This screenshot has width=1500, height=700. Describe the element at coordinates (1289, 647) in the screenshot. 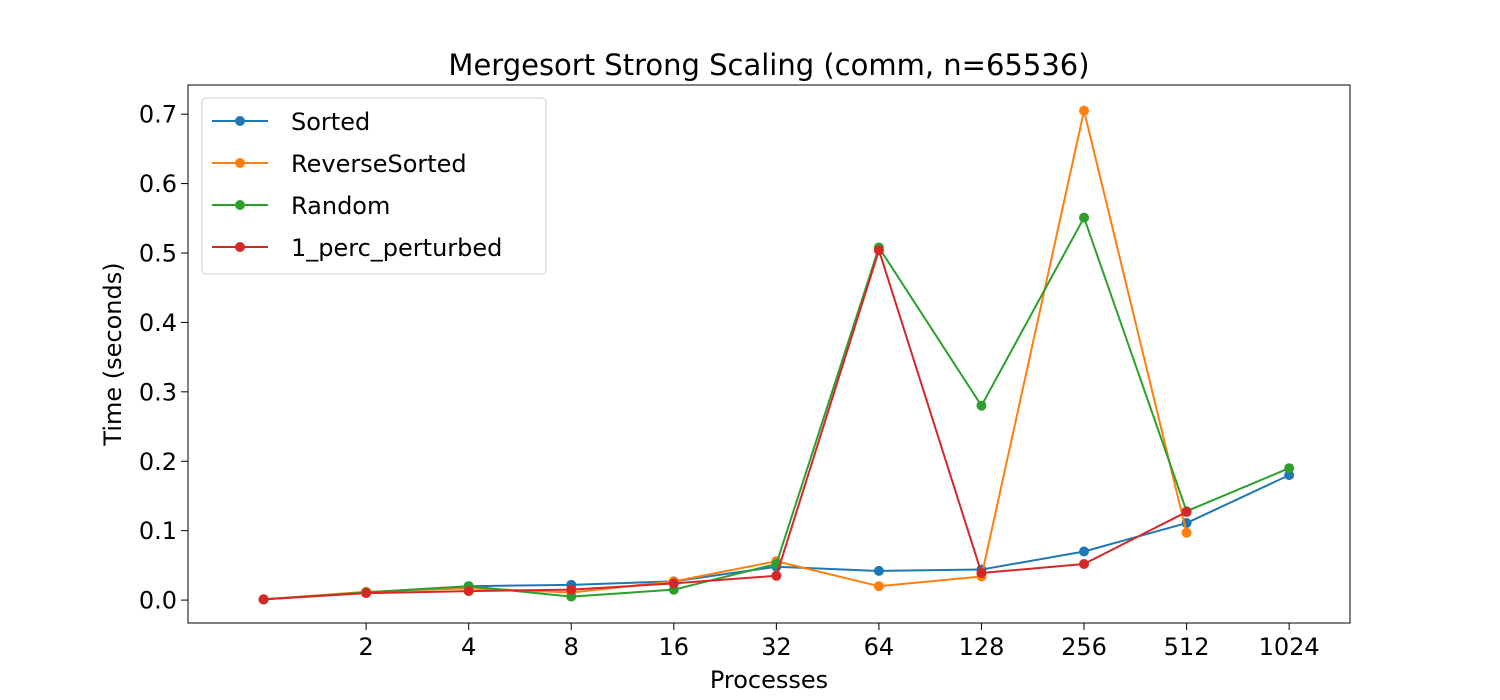

I see `x-tick-label: 1024` at that location.